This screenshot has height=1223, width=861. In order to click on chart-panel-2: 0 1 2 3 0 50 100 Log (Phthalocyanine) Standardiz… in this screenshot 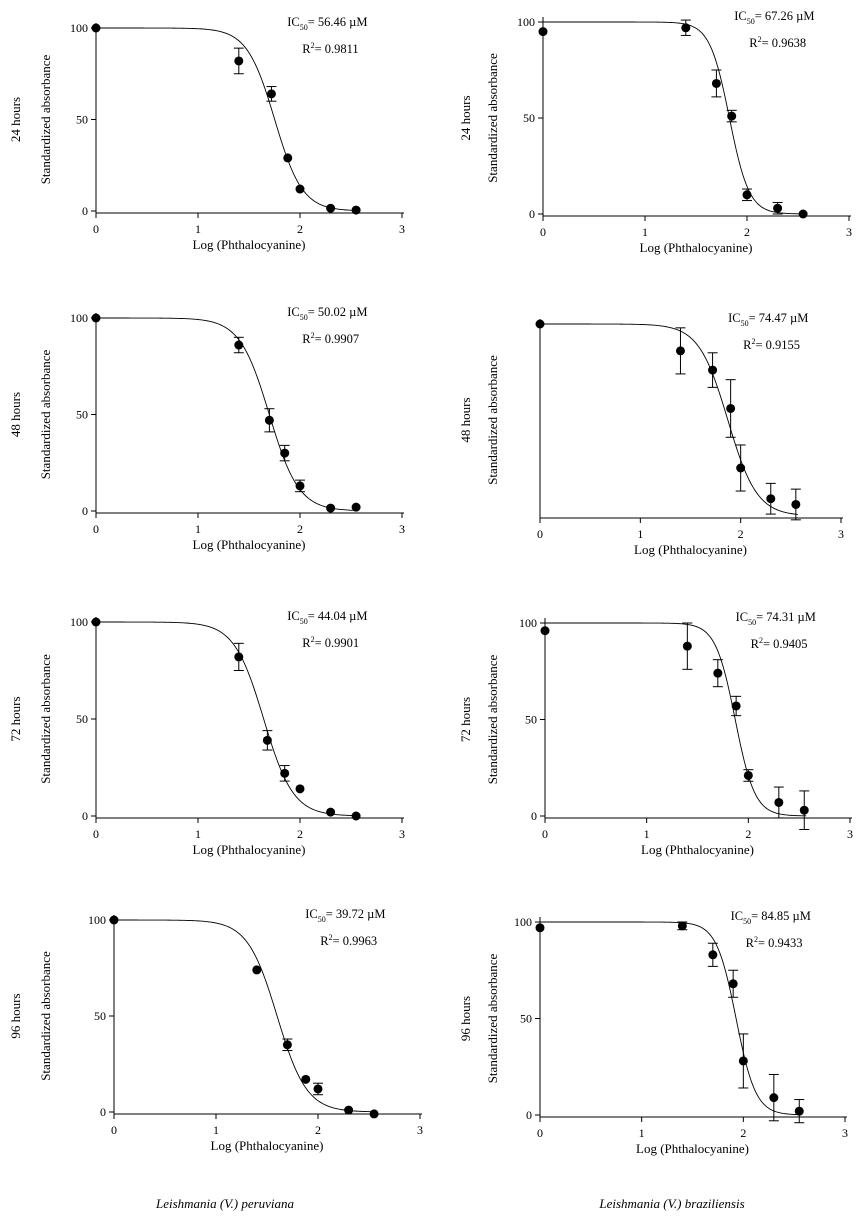, I will do `click(655, 132)`.